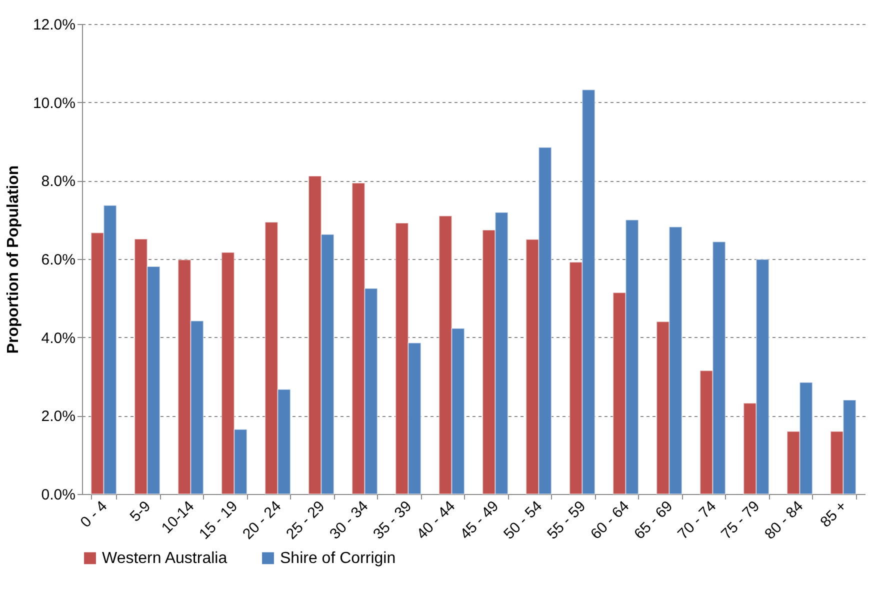 The width and height of the screenshot is (893, 597). What do you see at coordinates (697, 520) in the screenshot?
I see `x-tick-label: 70 - 74` at bounding box center [697, 520].